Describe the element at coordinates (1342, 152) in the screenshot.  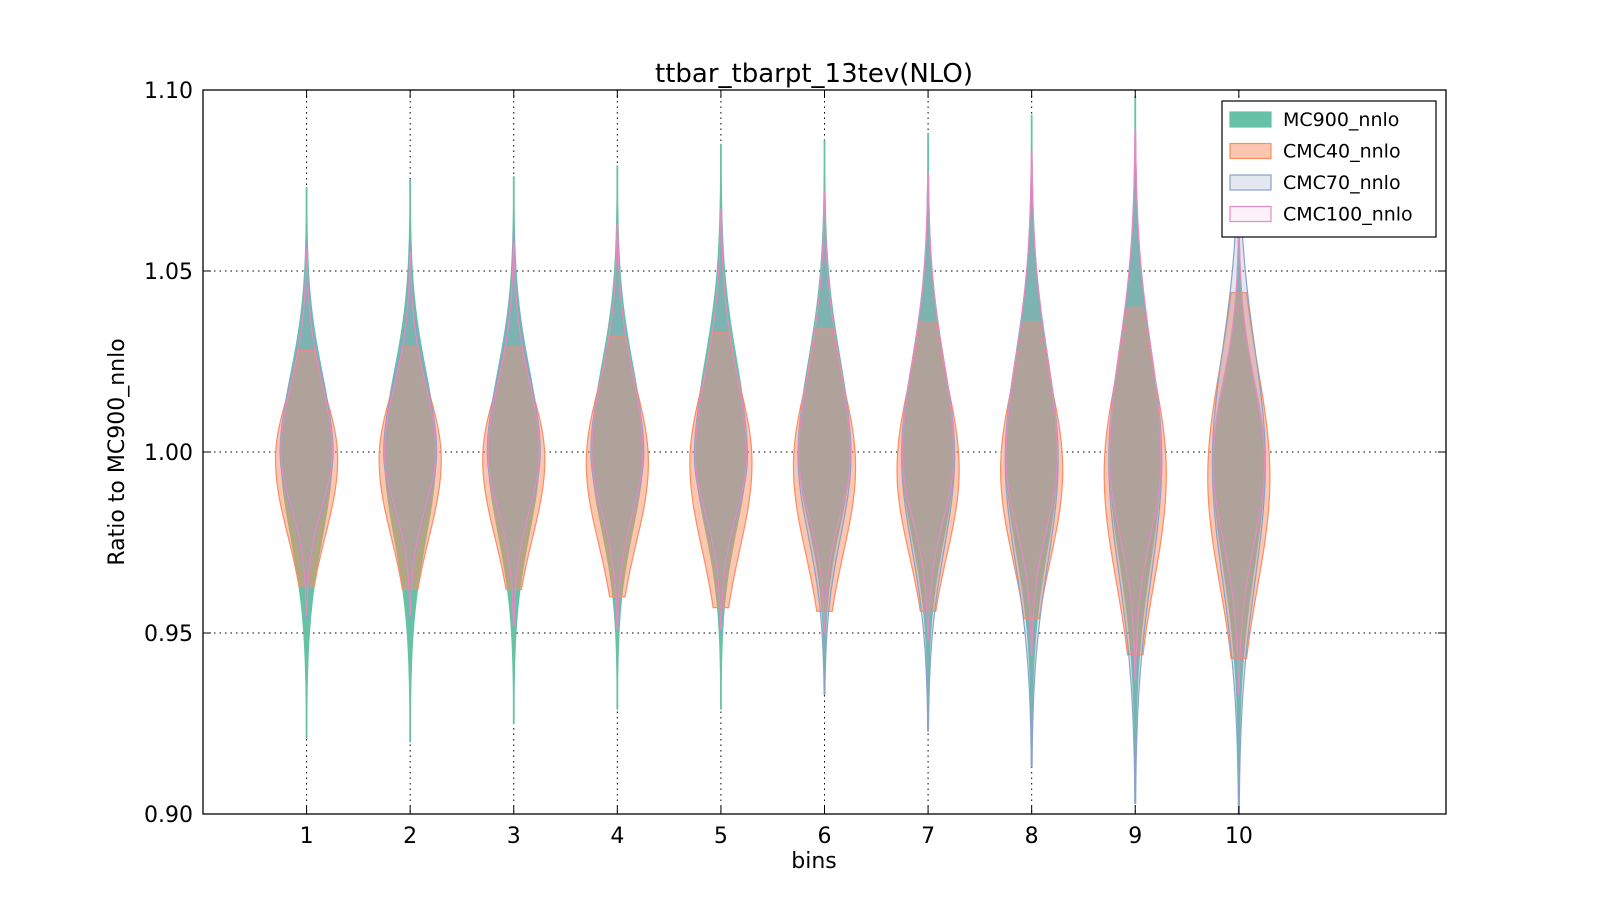
I see `legend-label-CMC40_nnlo: CMC40_nnlo` at that location.